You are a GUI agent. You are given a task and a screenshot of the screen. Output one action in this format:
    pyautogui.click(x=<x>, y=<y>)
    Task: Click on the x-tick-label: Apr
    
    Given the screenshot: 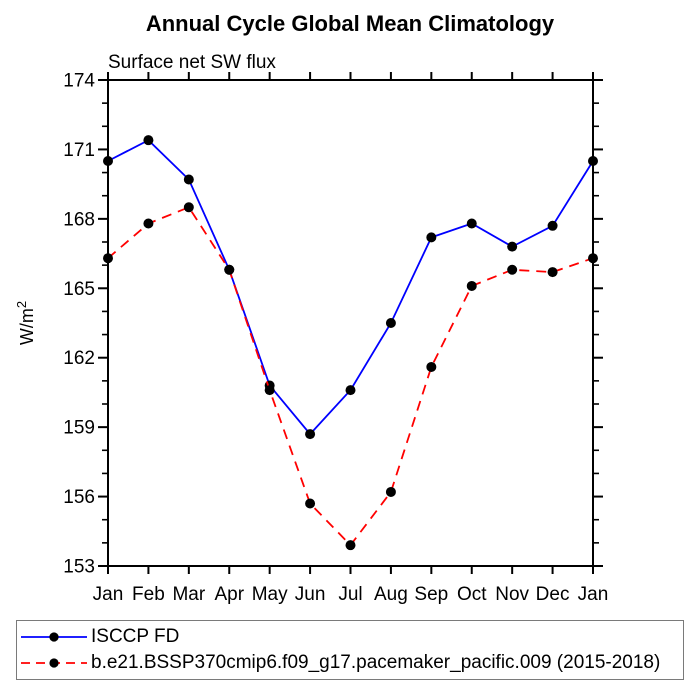 What is the action you would take?
    pyautogui.click(x=229, y=594)
    